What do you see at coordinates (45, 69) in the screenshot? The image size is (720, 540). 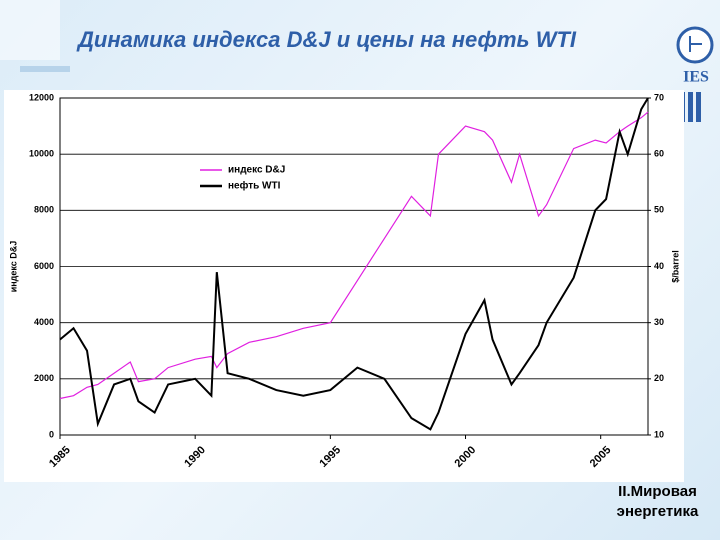 I see `deco-bar` at bounding box center [45, 69].